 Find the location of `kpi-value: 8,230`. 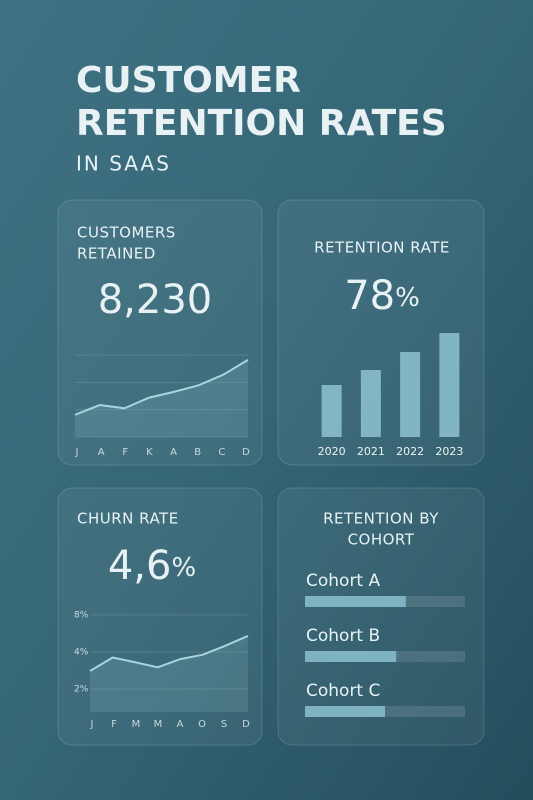

kpi-value: 8,230 is located at coordinates (155, 300).